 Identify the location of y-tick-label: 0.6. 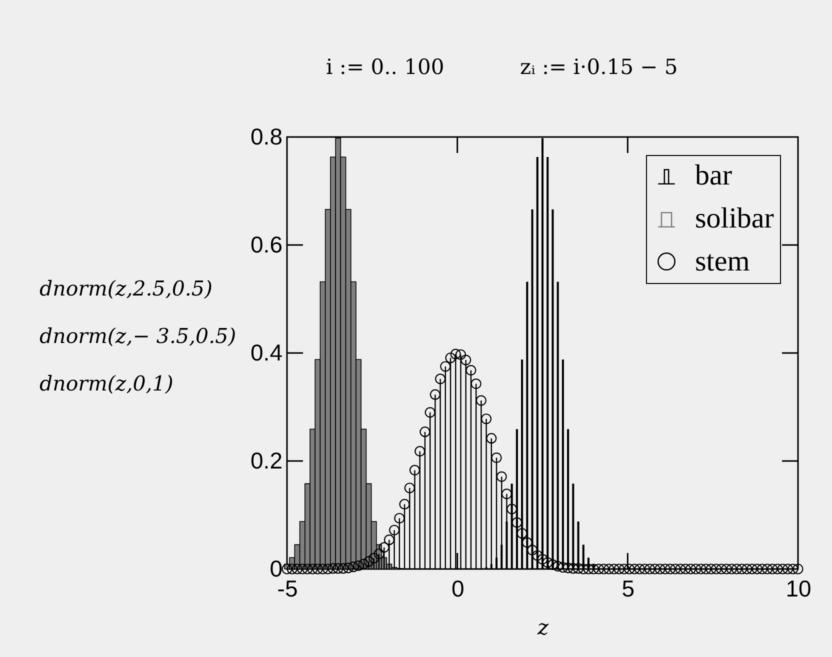
(266, 245).